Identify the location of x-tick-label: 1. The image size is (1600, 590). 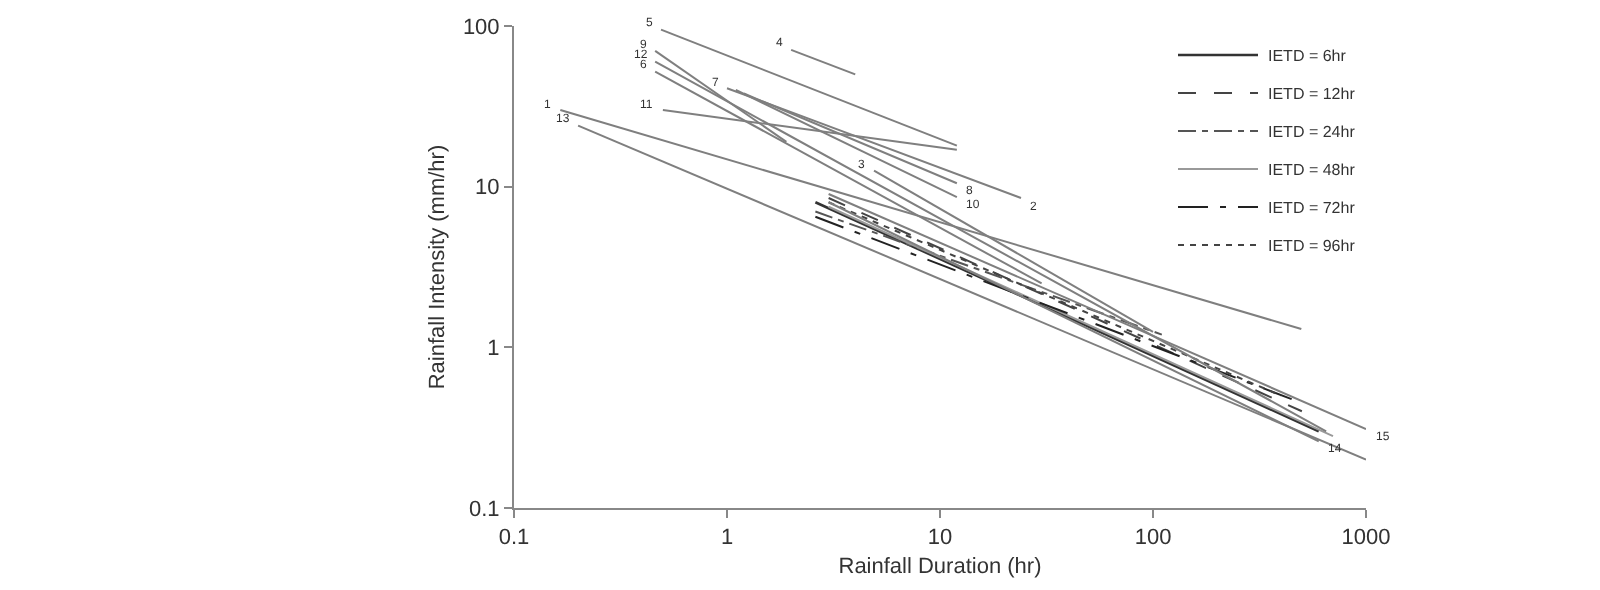
(727, 538).